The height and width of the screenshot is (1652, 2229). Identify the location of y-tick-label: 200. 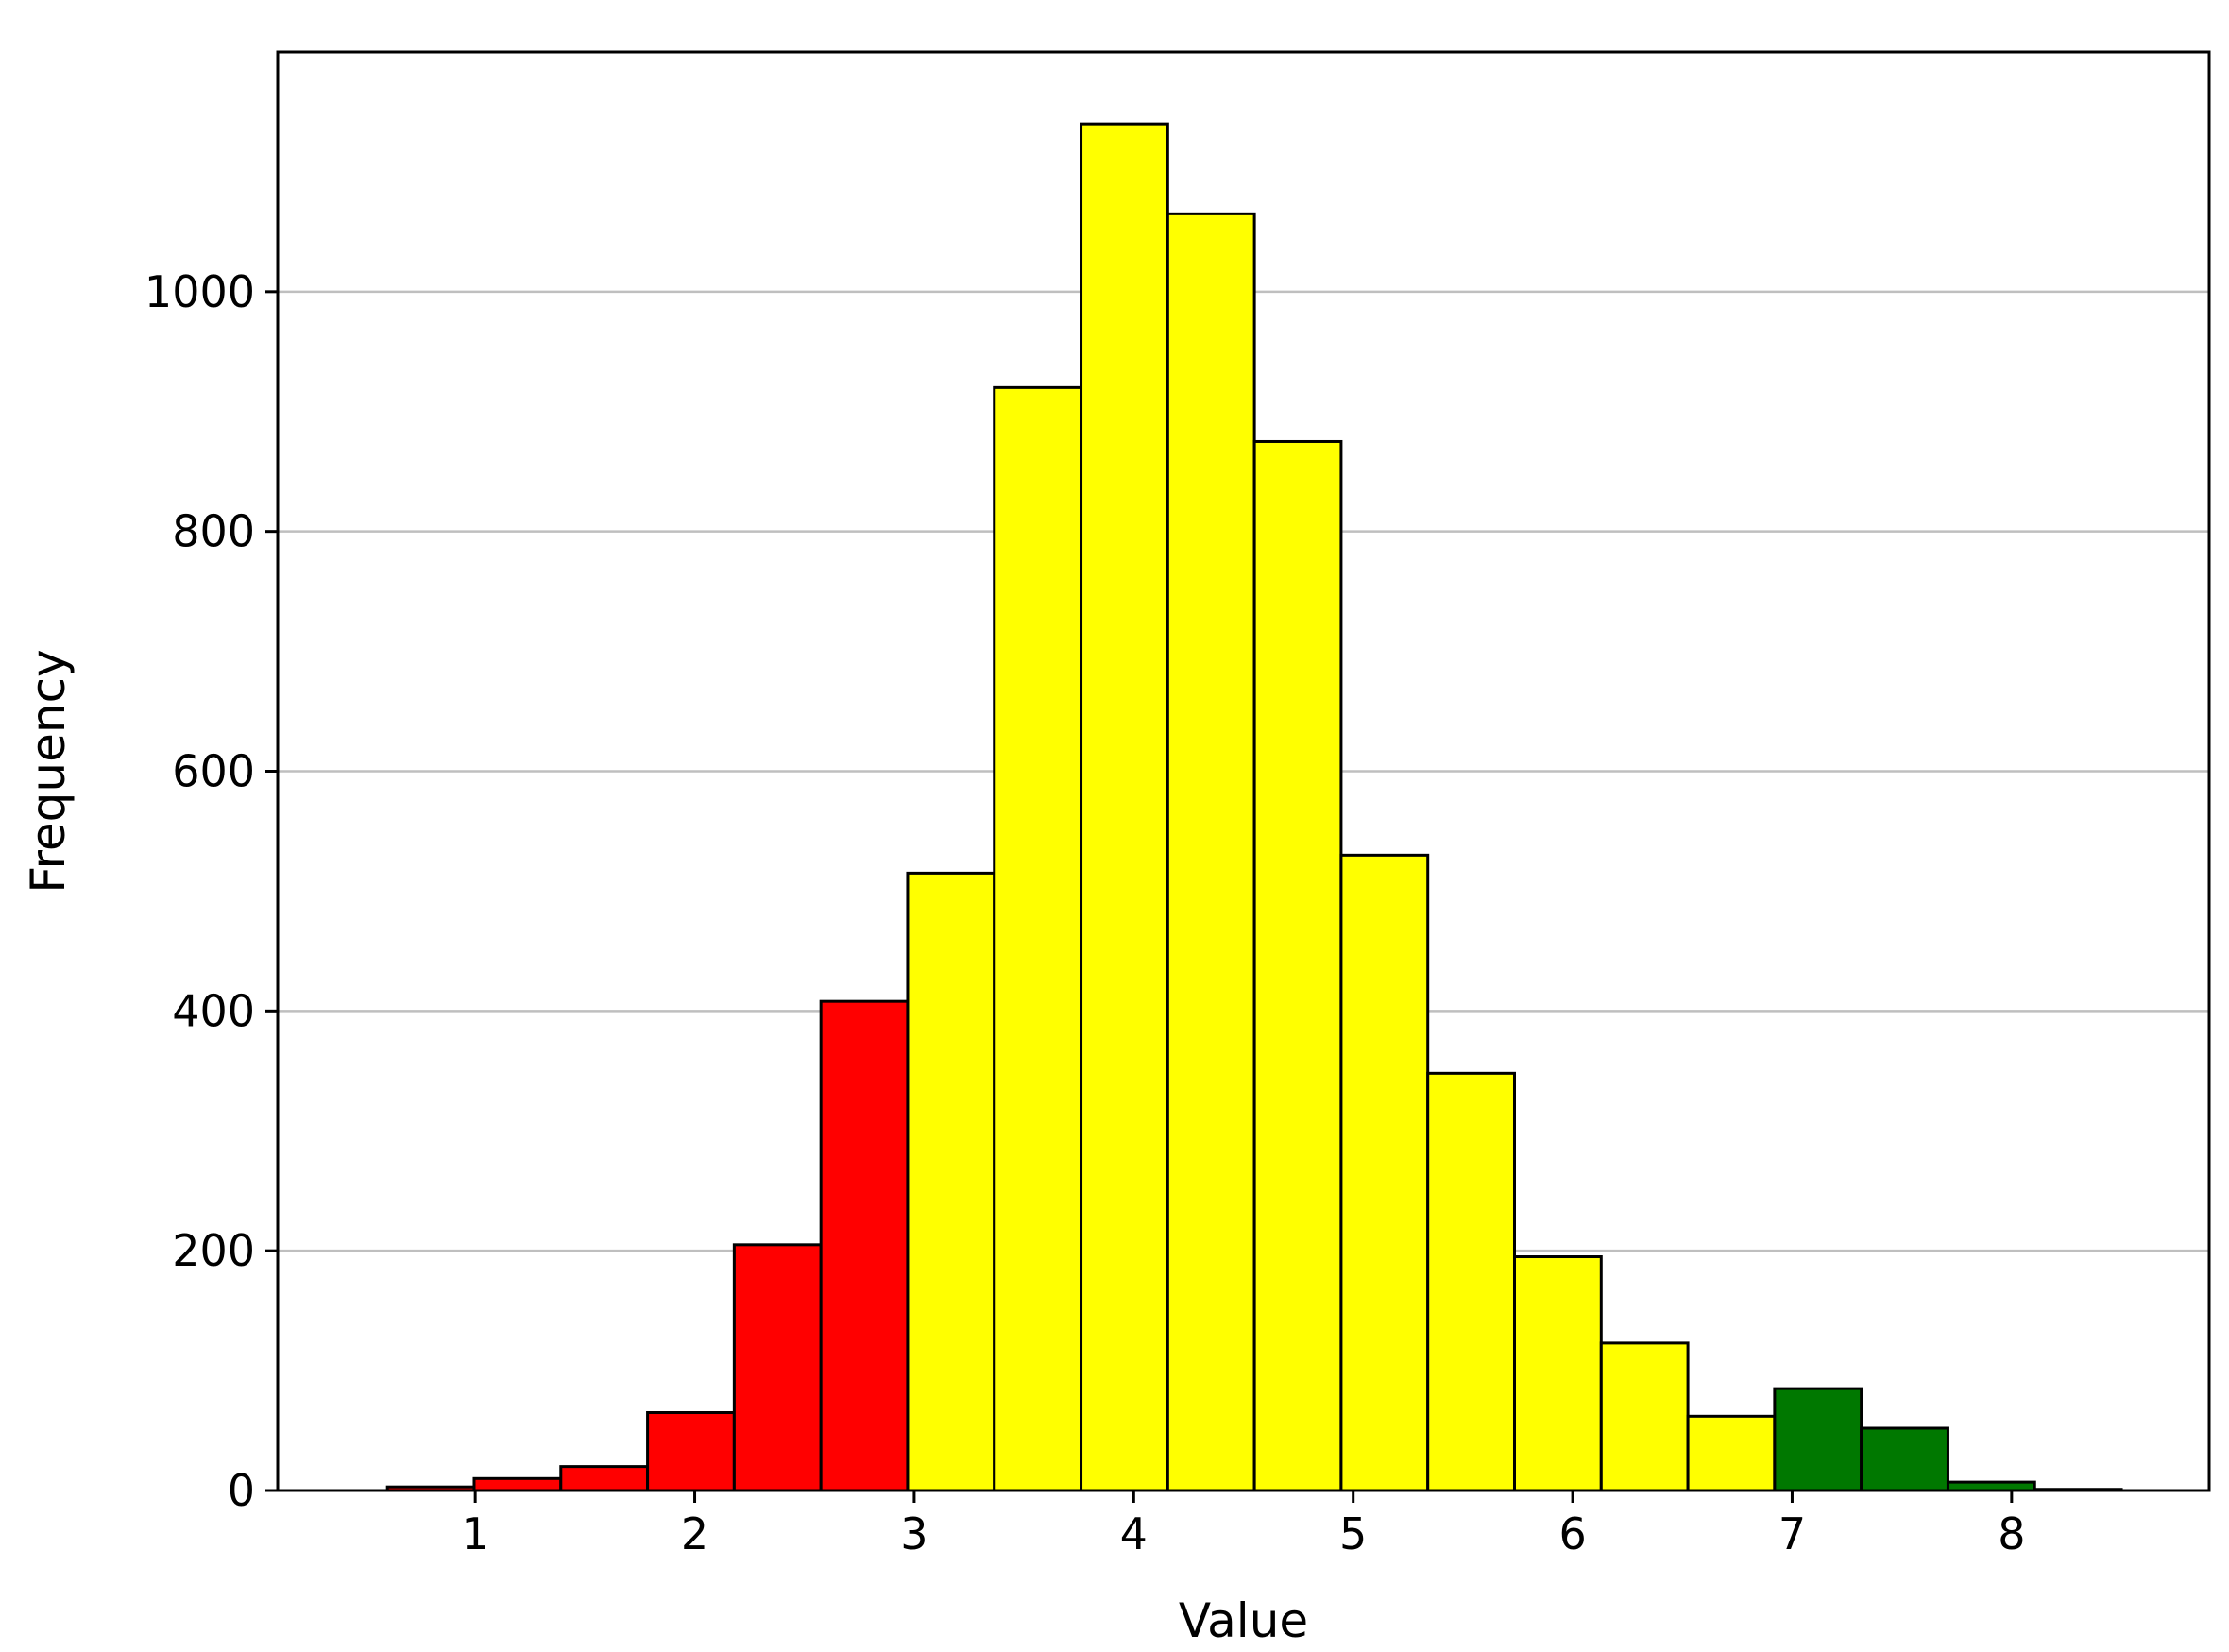
(213, 1250).